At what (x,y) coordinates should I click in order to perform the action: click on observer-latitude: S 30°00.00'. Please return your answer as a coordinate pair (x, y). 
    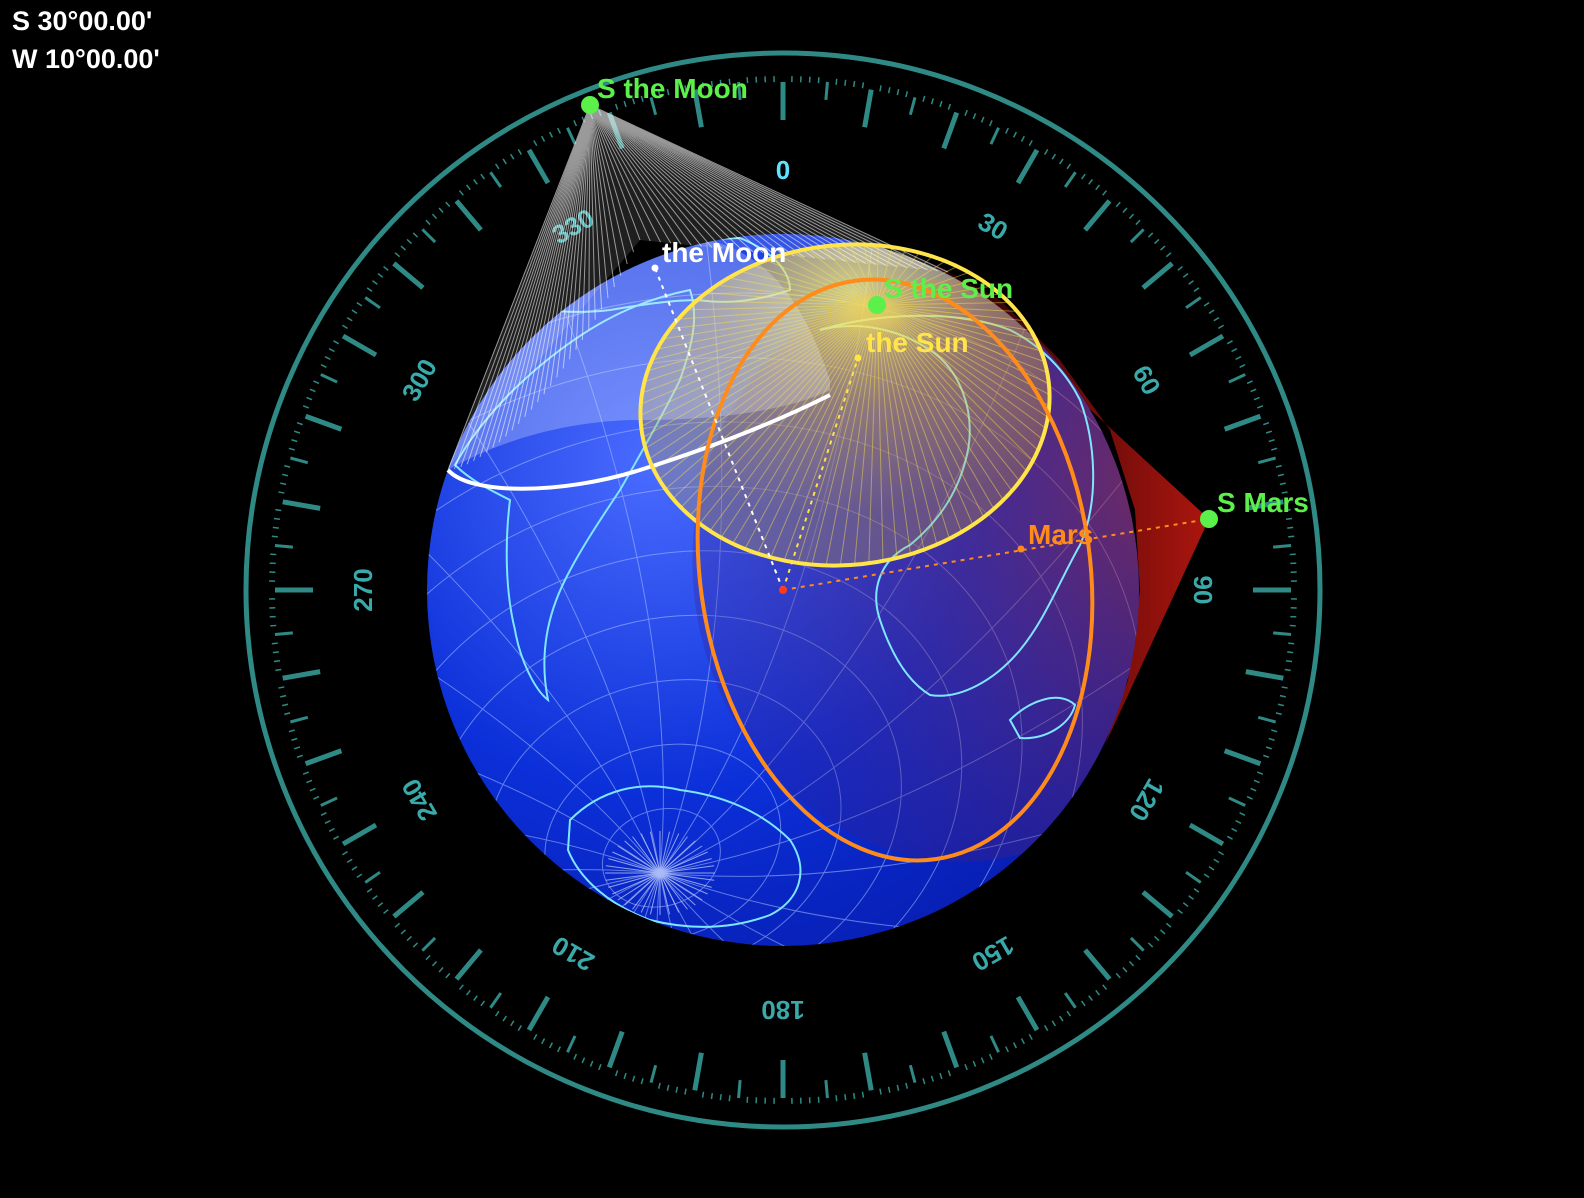
    Looking at the image, I should click on (82, 21).